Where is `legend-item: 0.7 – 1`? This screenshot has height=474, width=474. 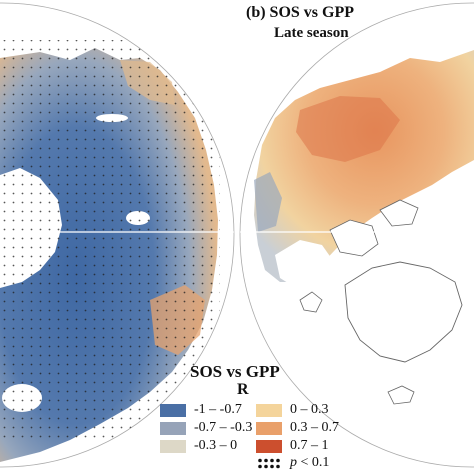
legend-item: 0.7 – 1 is located at coordinates (321, 446).